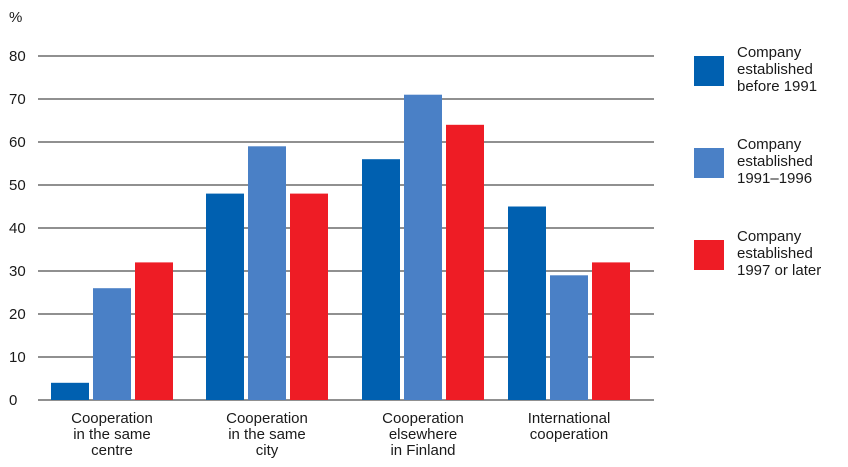  I want to click on y-tick-label-70: 70, so click(17, 99).